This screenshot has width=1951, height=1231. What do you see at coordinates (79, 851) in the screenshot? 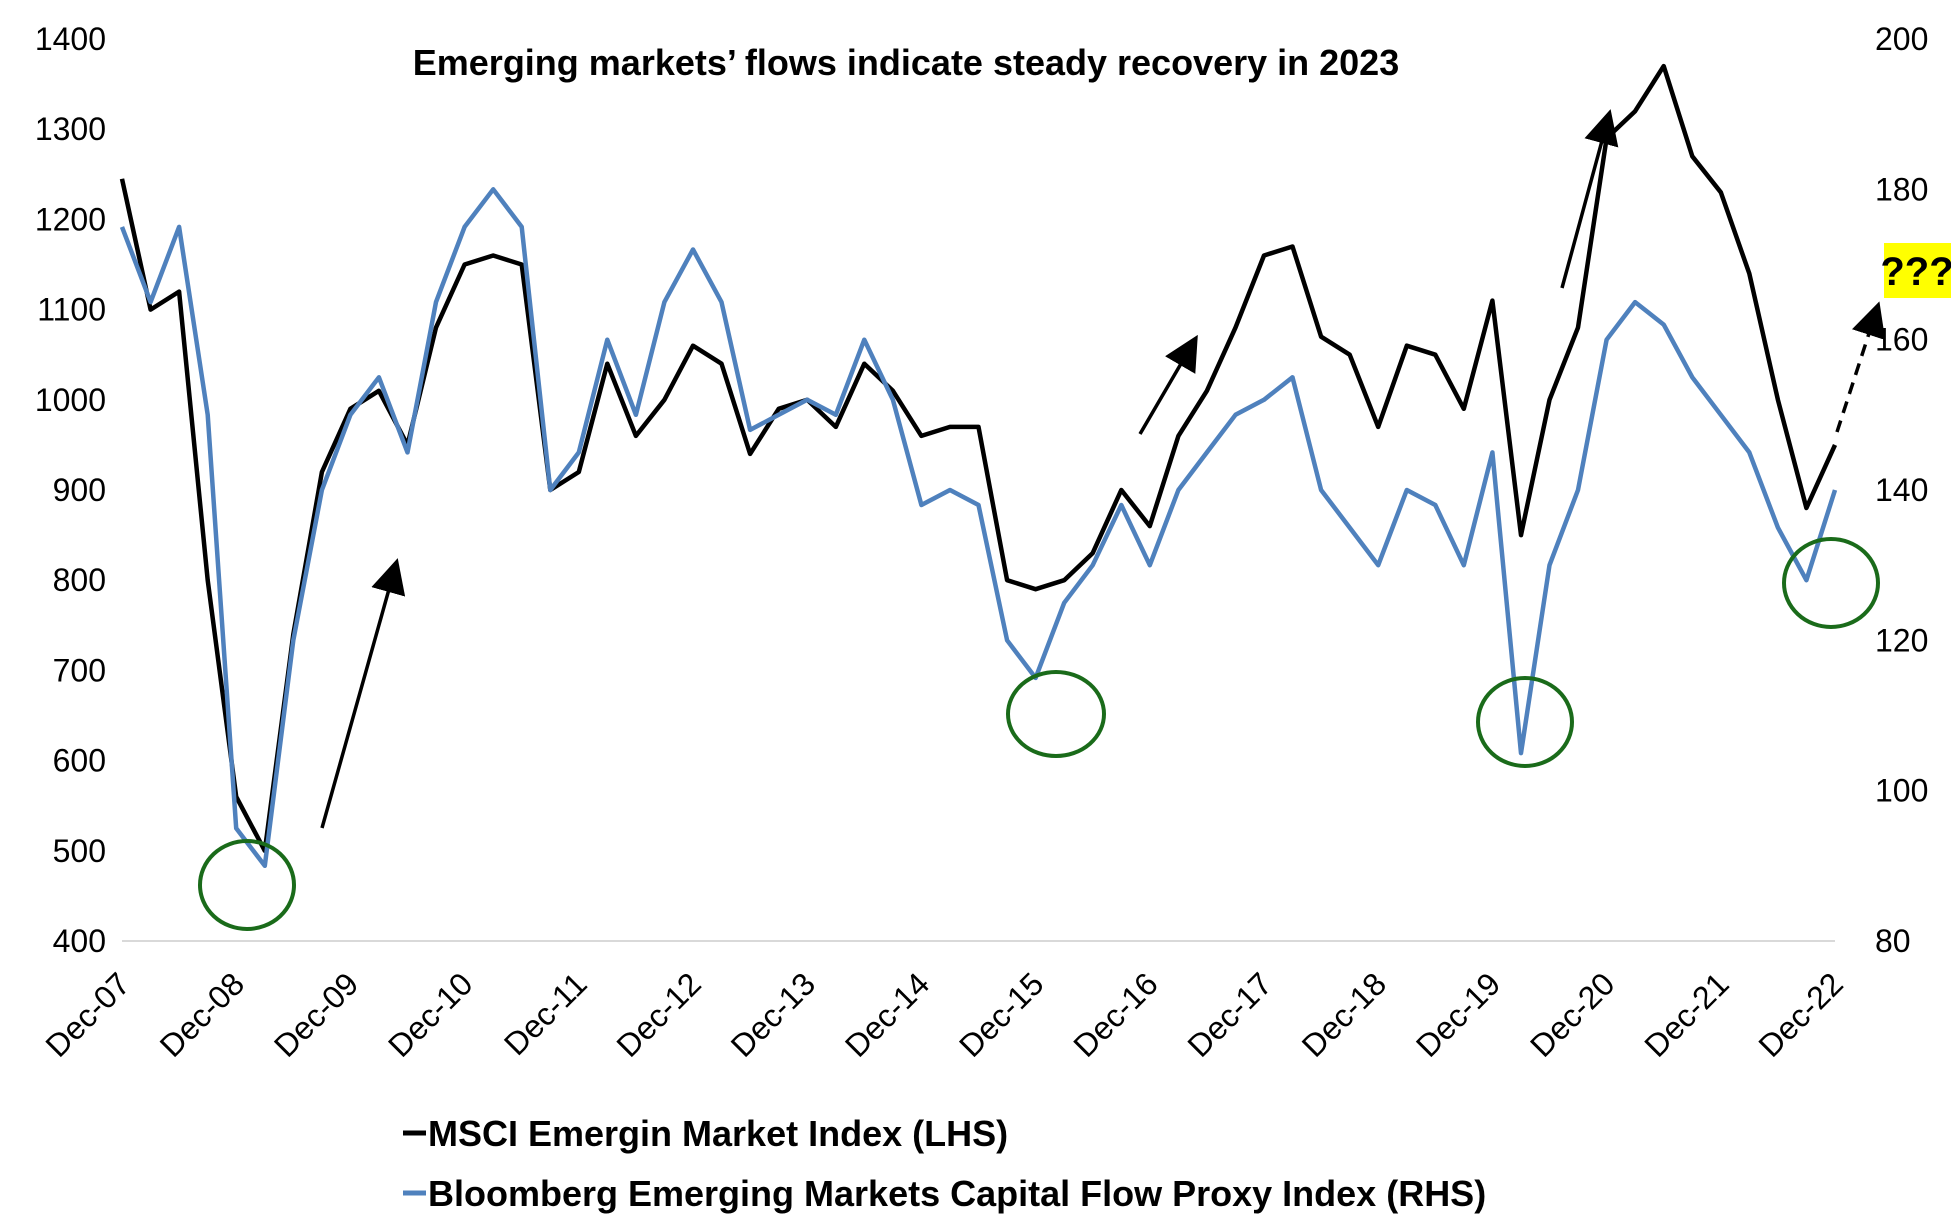
I see `left-tick-label: 500` at bounding box center [79, 851].